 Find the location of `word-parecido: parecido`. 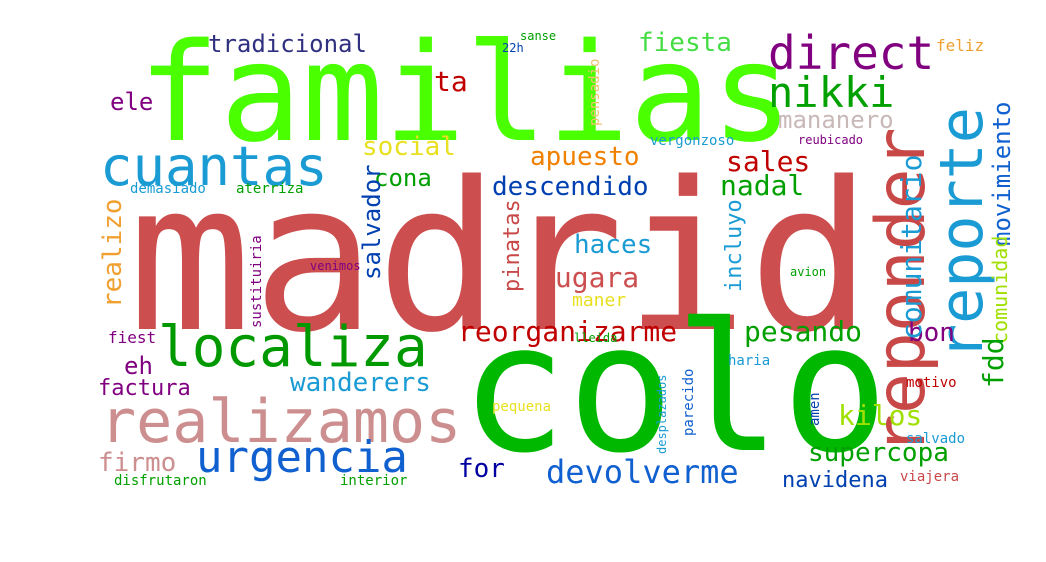

word-parecido: parecido is located at coordinates (689, 402).